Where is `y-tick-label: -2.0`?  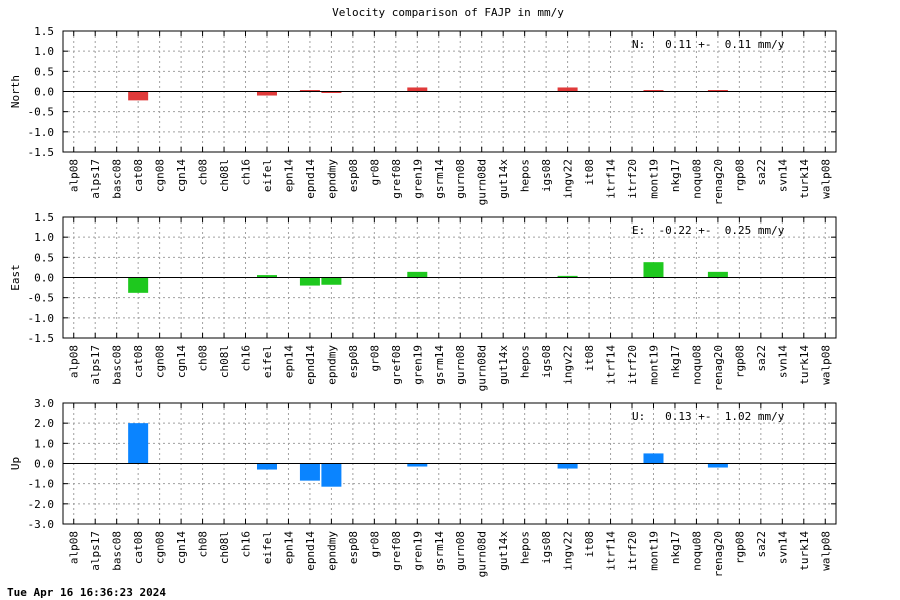 y-tick-label: -2.0 is located at coordinates (41, 504).